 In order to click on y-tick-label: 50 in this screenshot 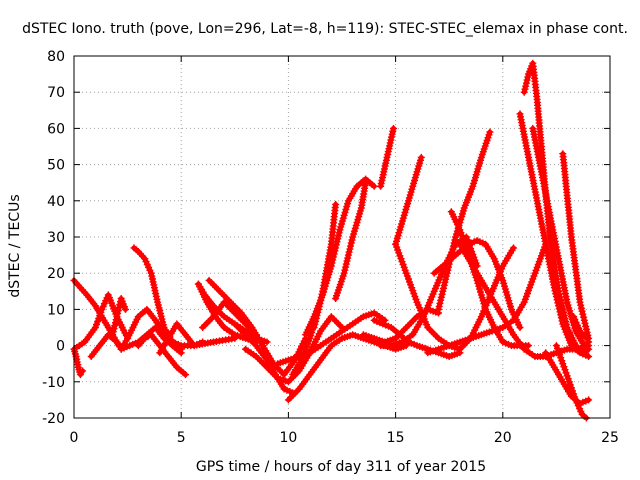, I will do `click(56, 166)`.